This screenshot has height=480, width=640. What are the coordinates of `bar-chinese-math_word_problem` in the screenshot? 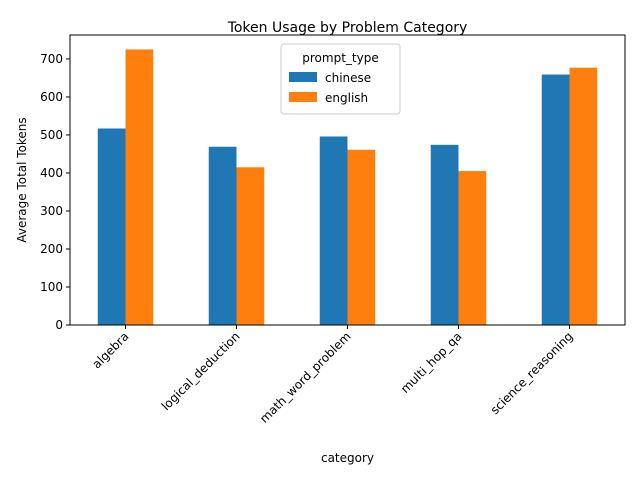 It's located at (333, 230).